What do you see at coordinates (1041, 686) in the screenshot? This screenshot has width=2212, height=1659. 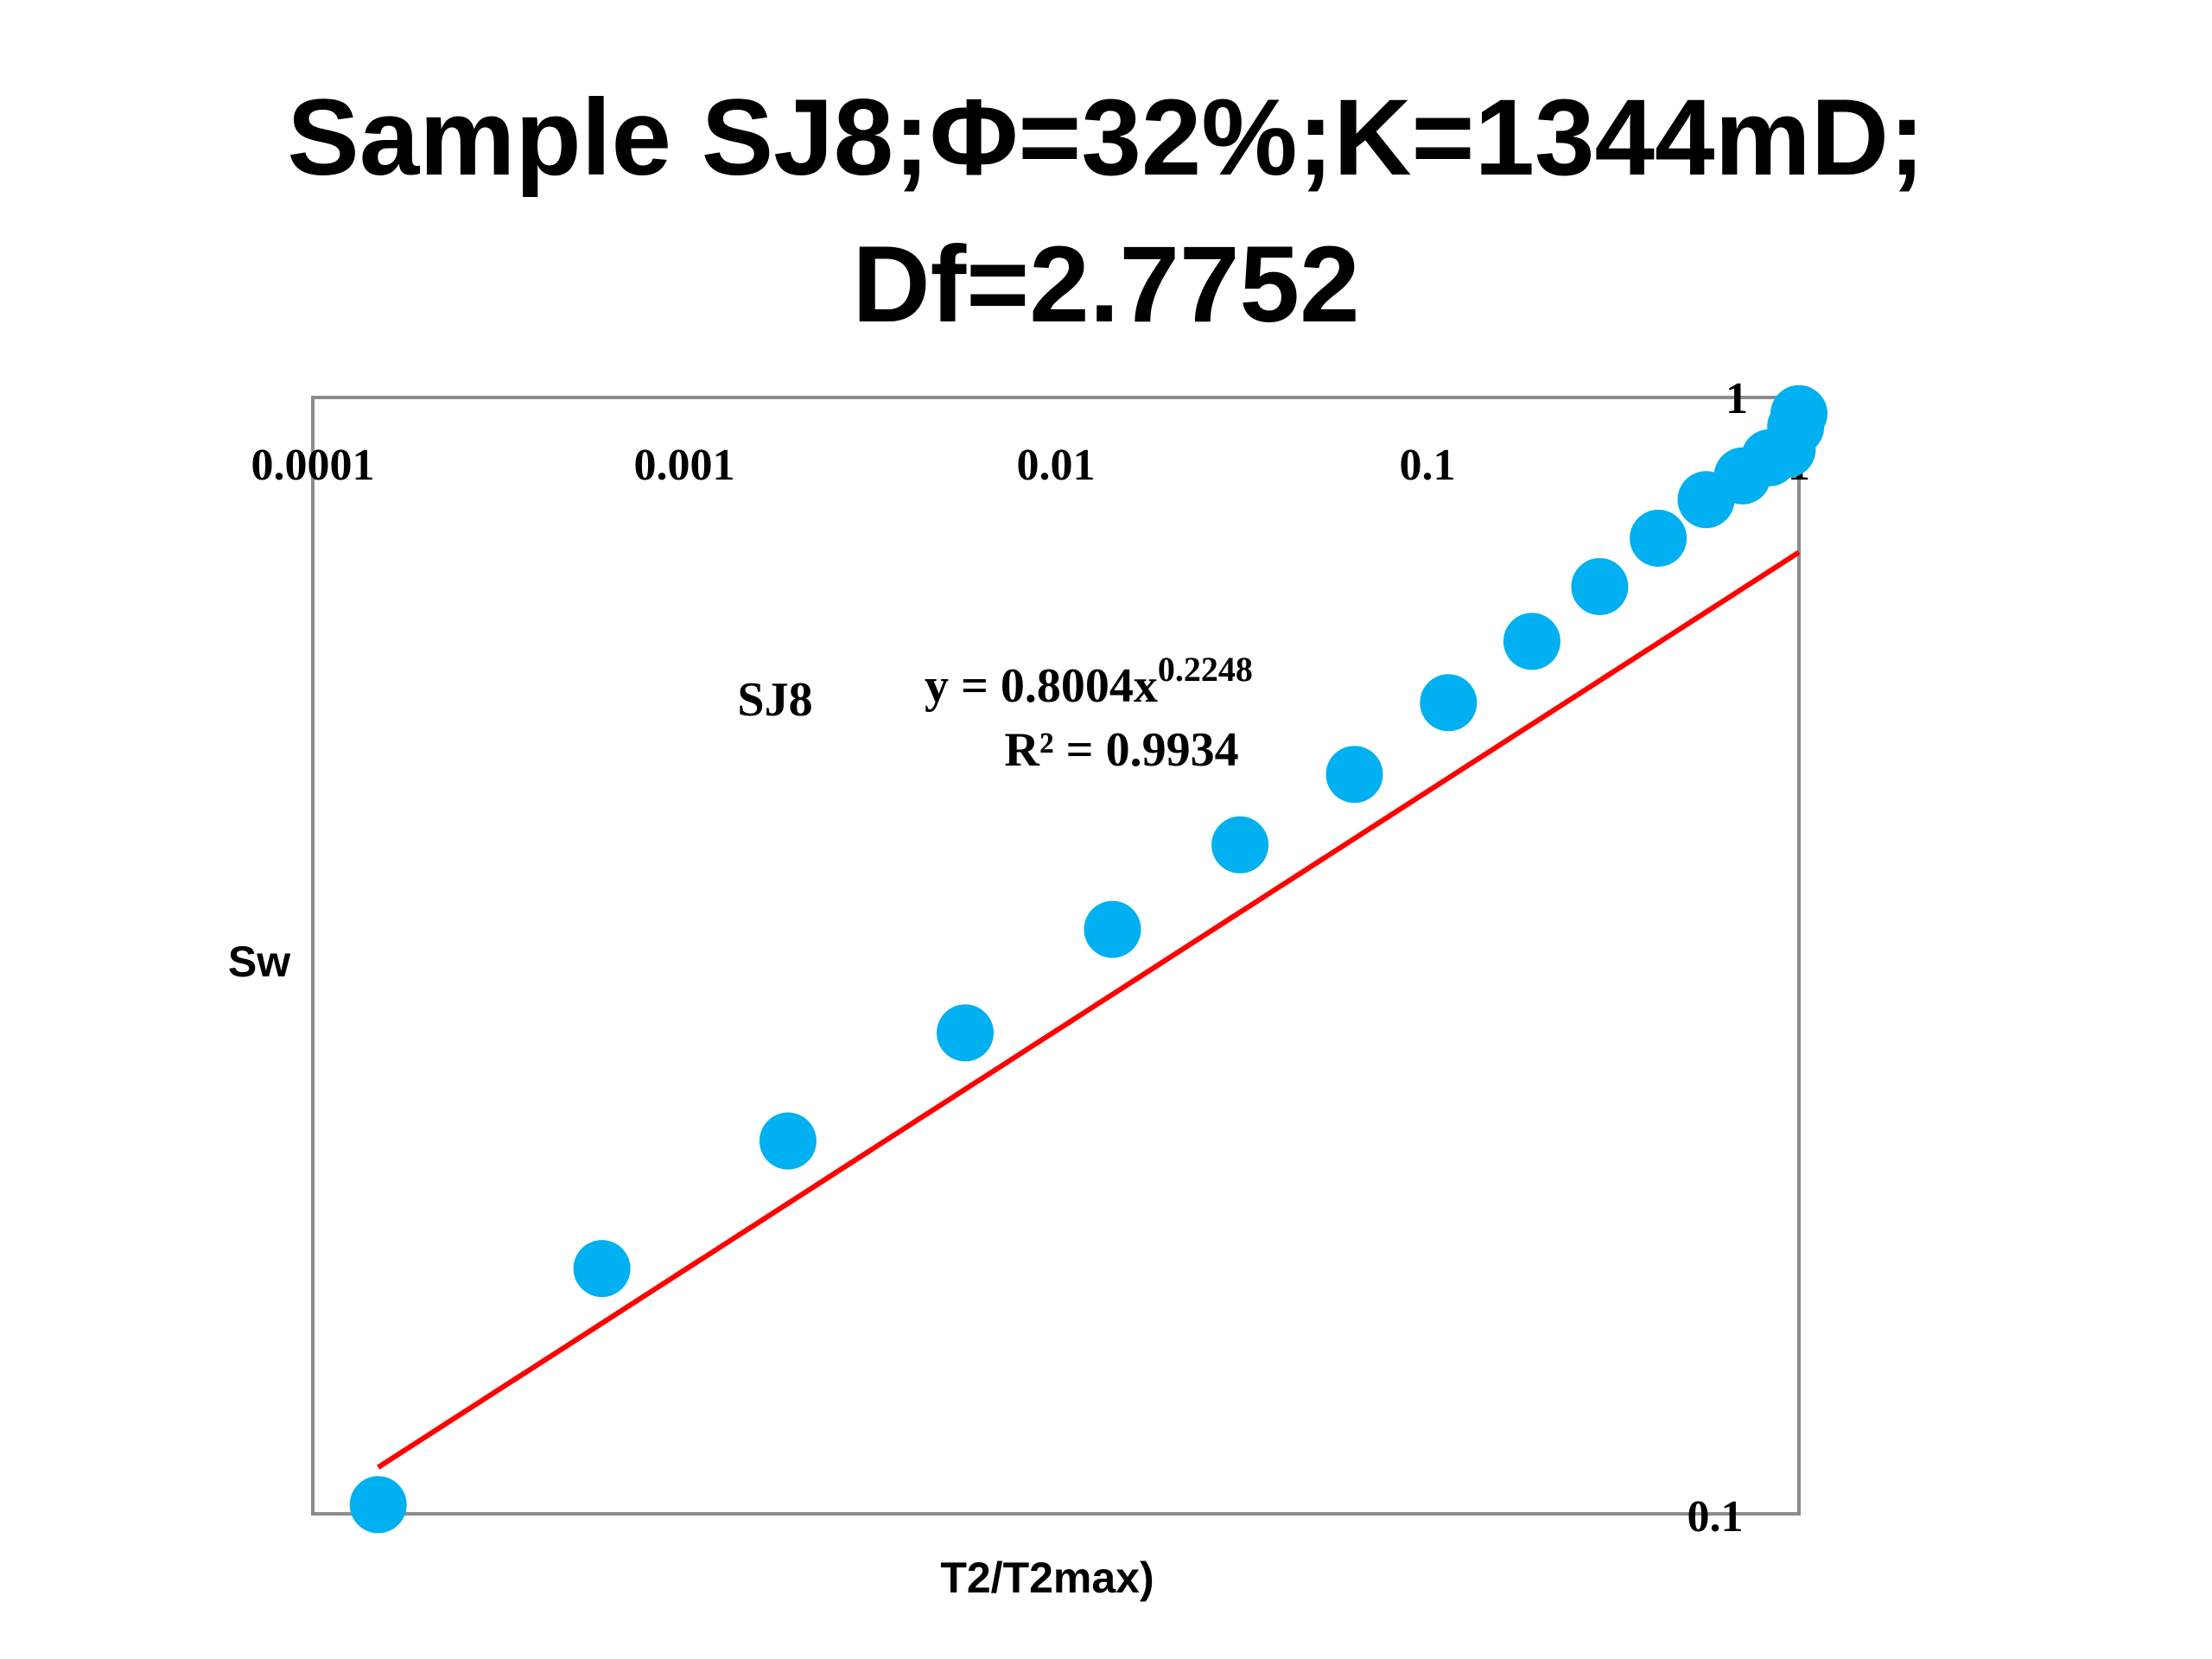 I see `trendline-equation-base: y = 0.8004x` at bounding box center [1041, 686].